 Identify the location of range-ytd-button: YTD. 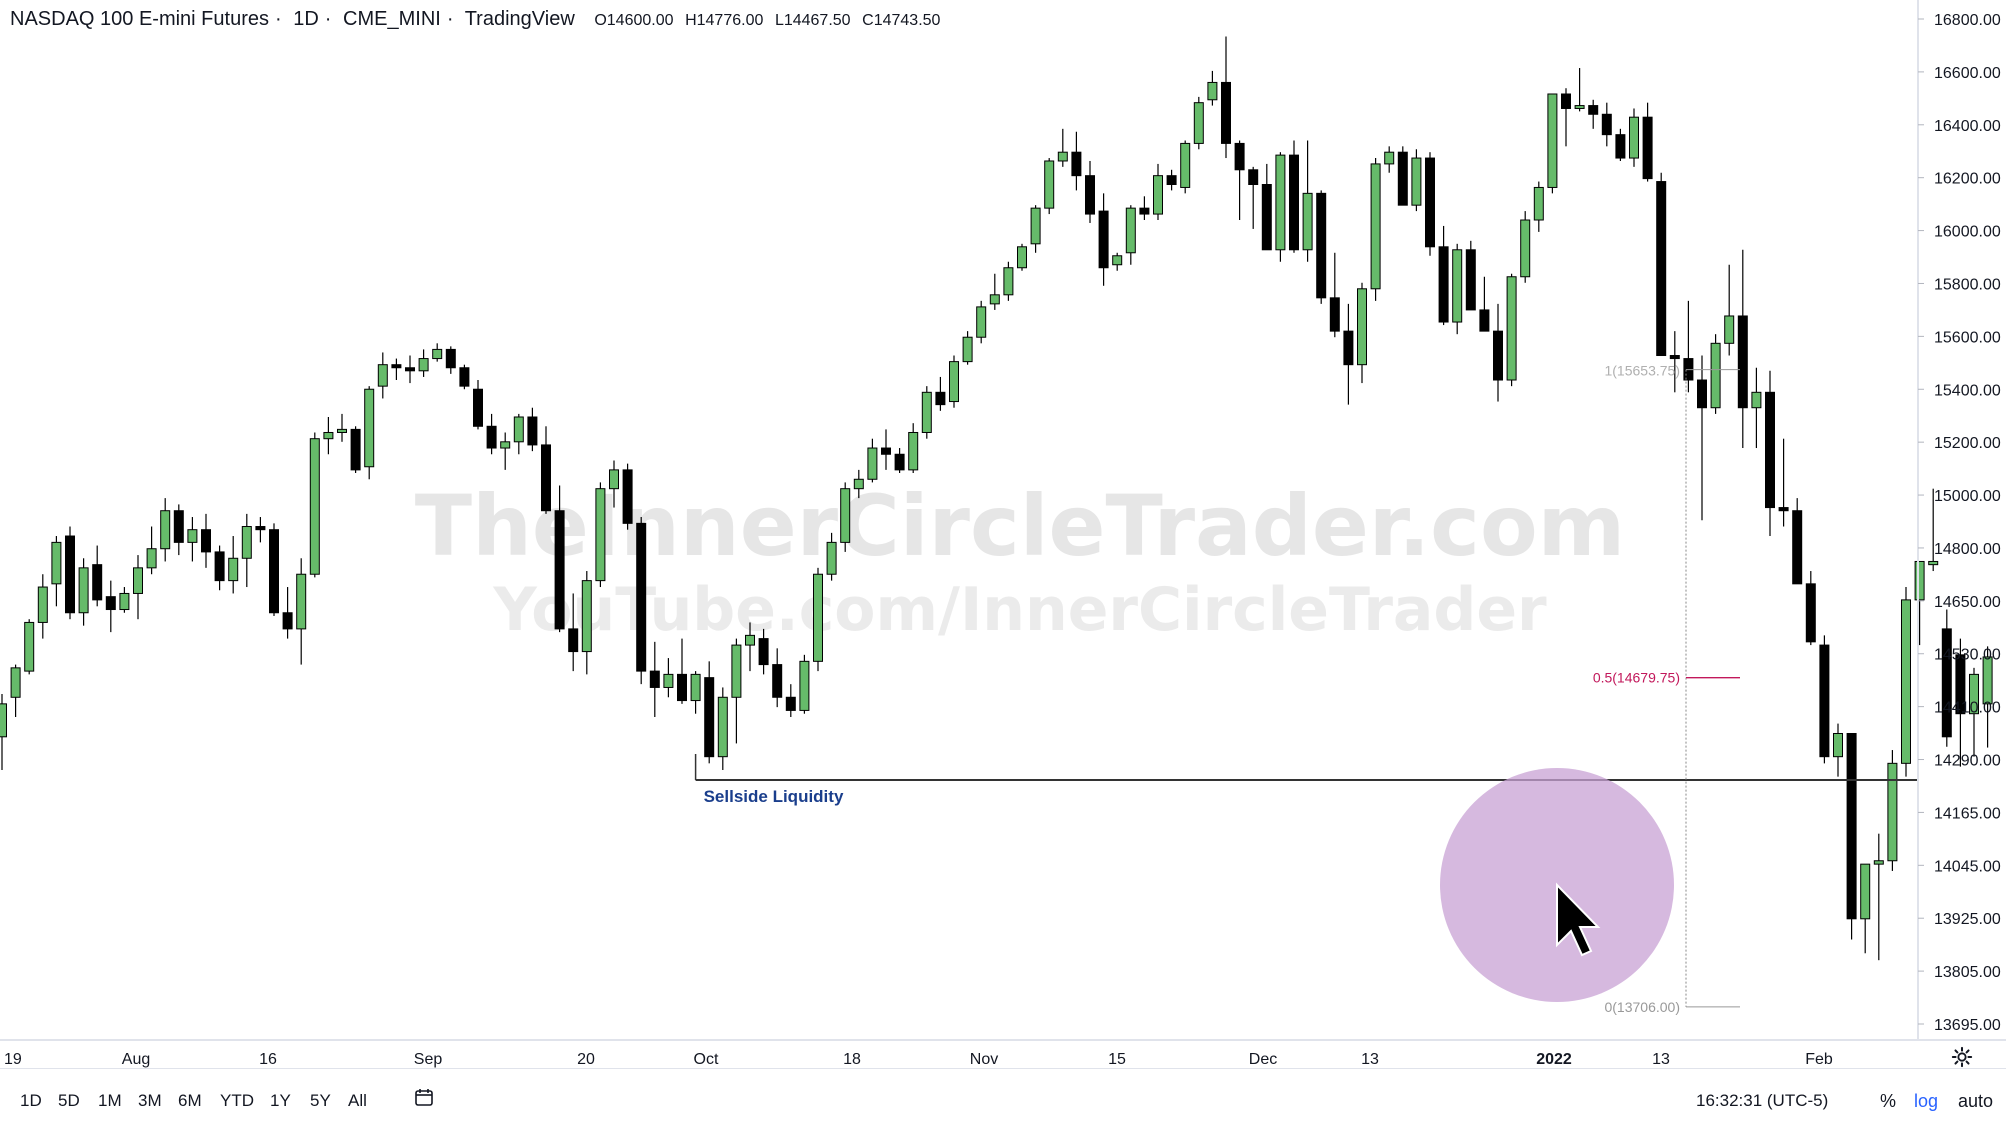
(237, 1100).